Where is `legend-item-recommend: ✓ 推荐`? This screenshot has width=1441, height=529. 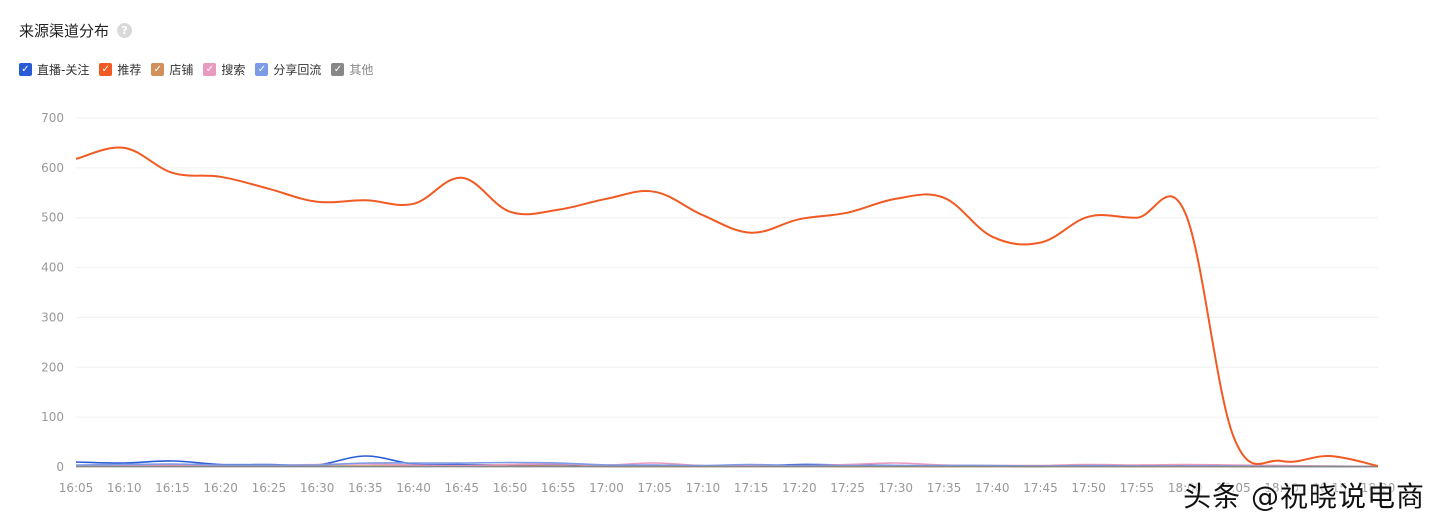 legend-item-recommend: ✓ 推荐 is located at coordinates (120, 69).